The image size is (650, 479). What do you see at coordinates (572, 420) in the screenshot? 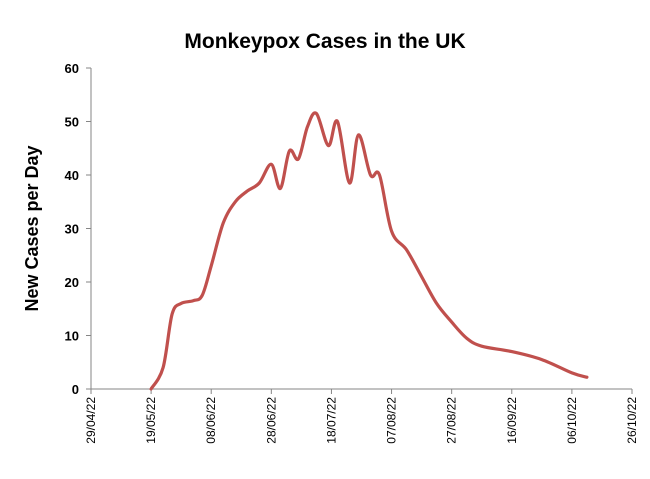
I see `x-tick-label: 06/10/22` at bounding box center [572, 420].